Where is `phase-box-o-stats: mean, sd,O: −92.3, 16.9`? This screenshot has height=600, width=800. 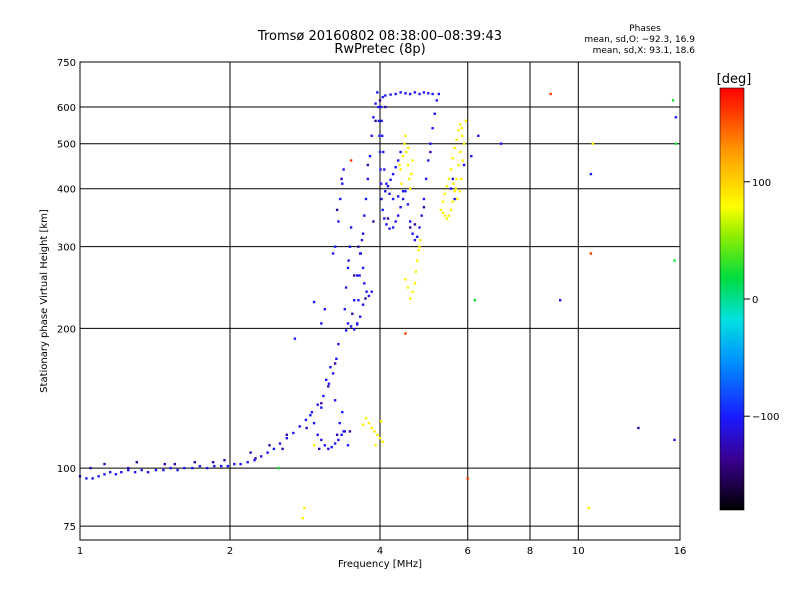 phase-box-o-stats: mean, sd,O: −92.3, 16.9 is located at coordinates (639, 40).